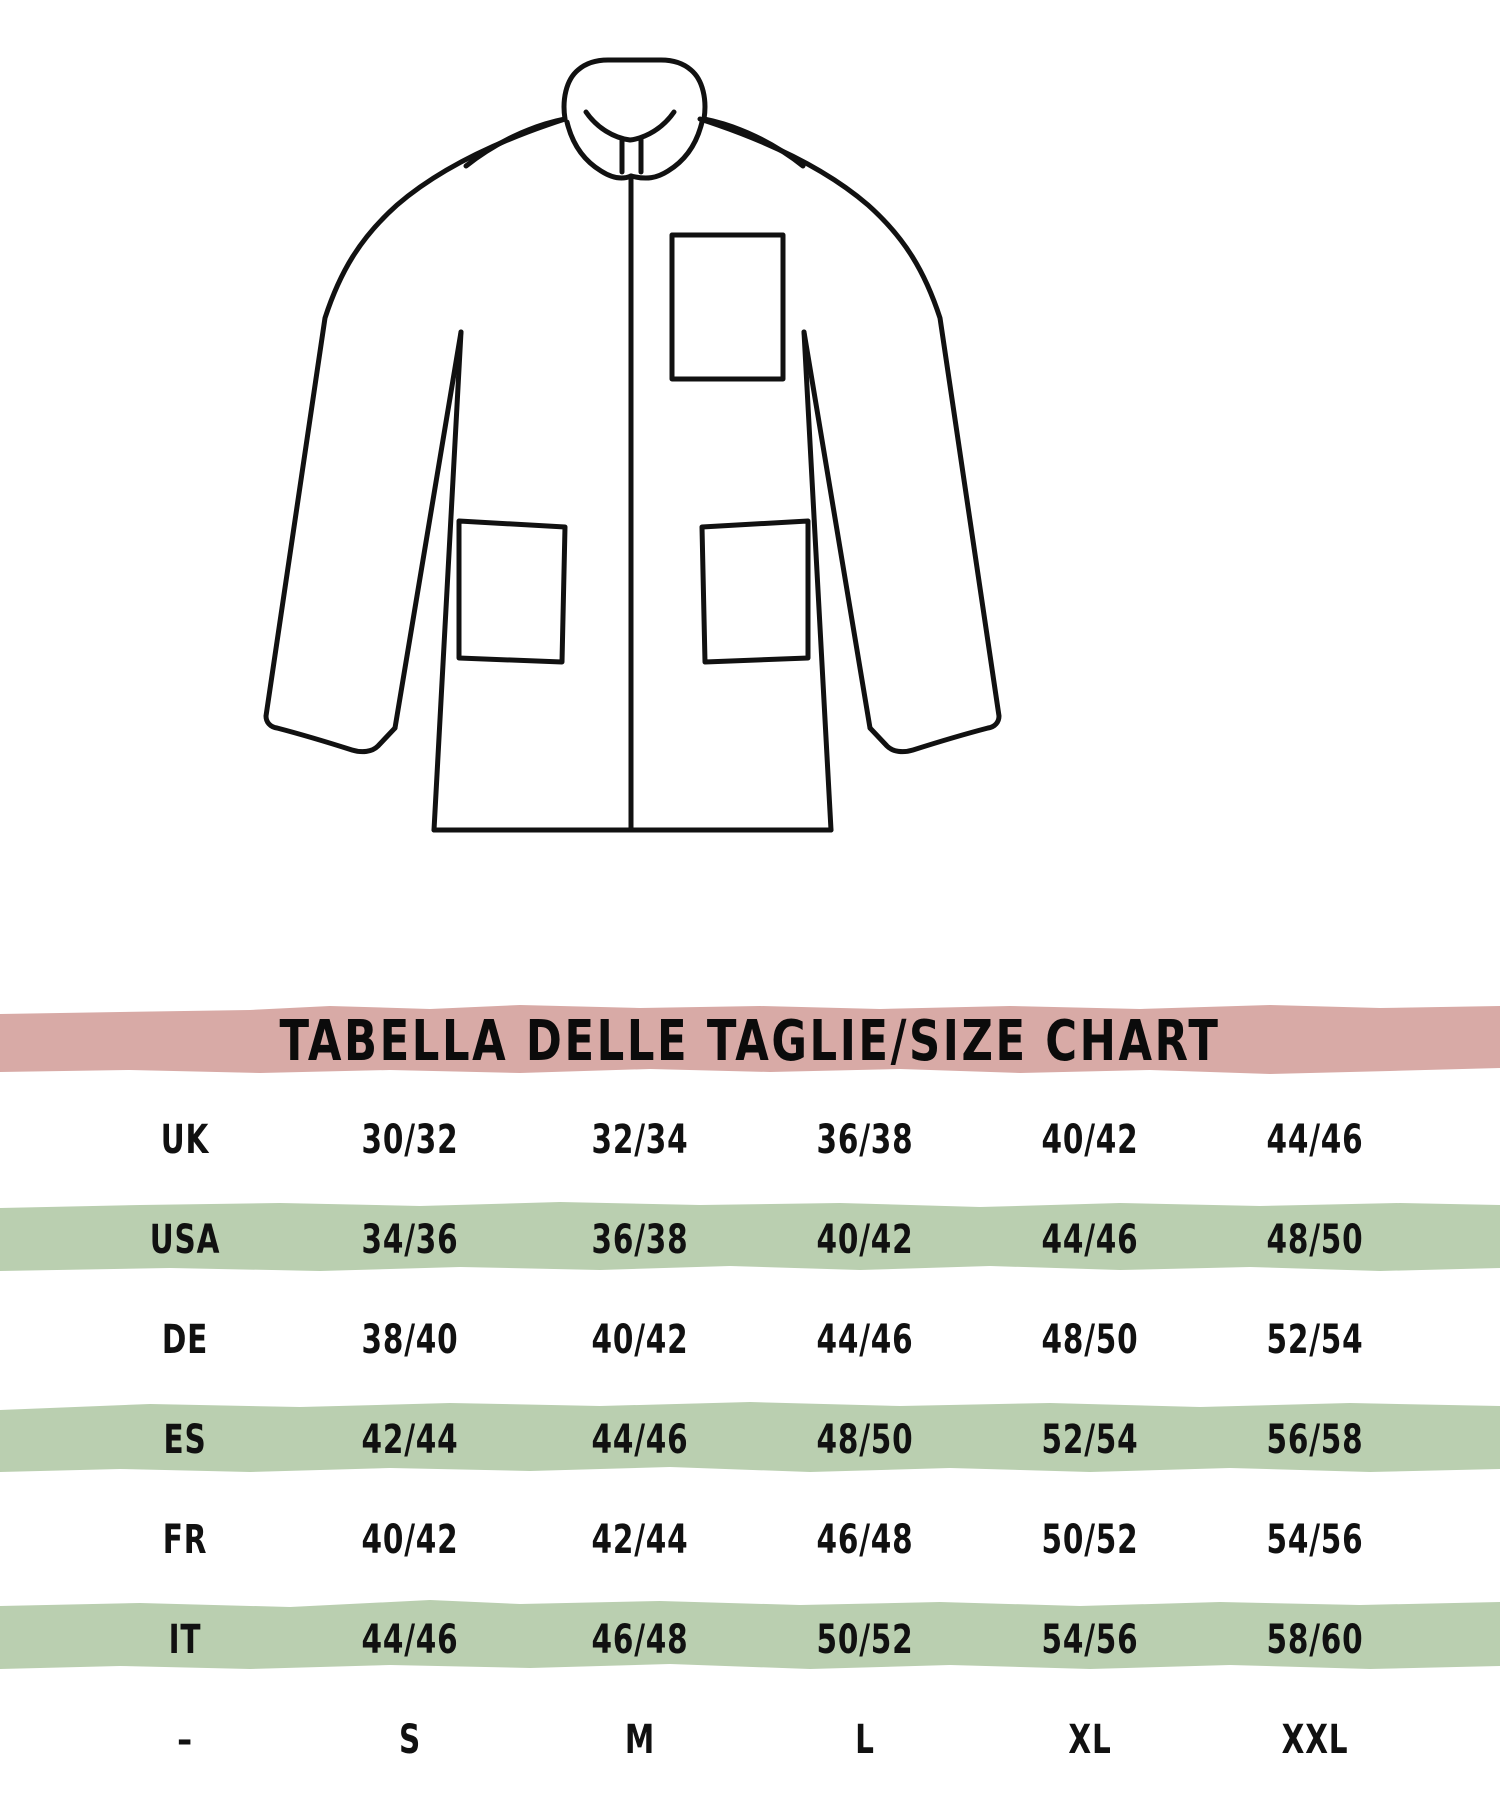 Image resolution: width=1500 pixels, height=1800 pixels. I want to click on cell-usa-xxl: 48/50, so click(1315, 1240).